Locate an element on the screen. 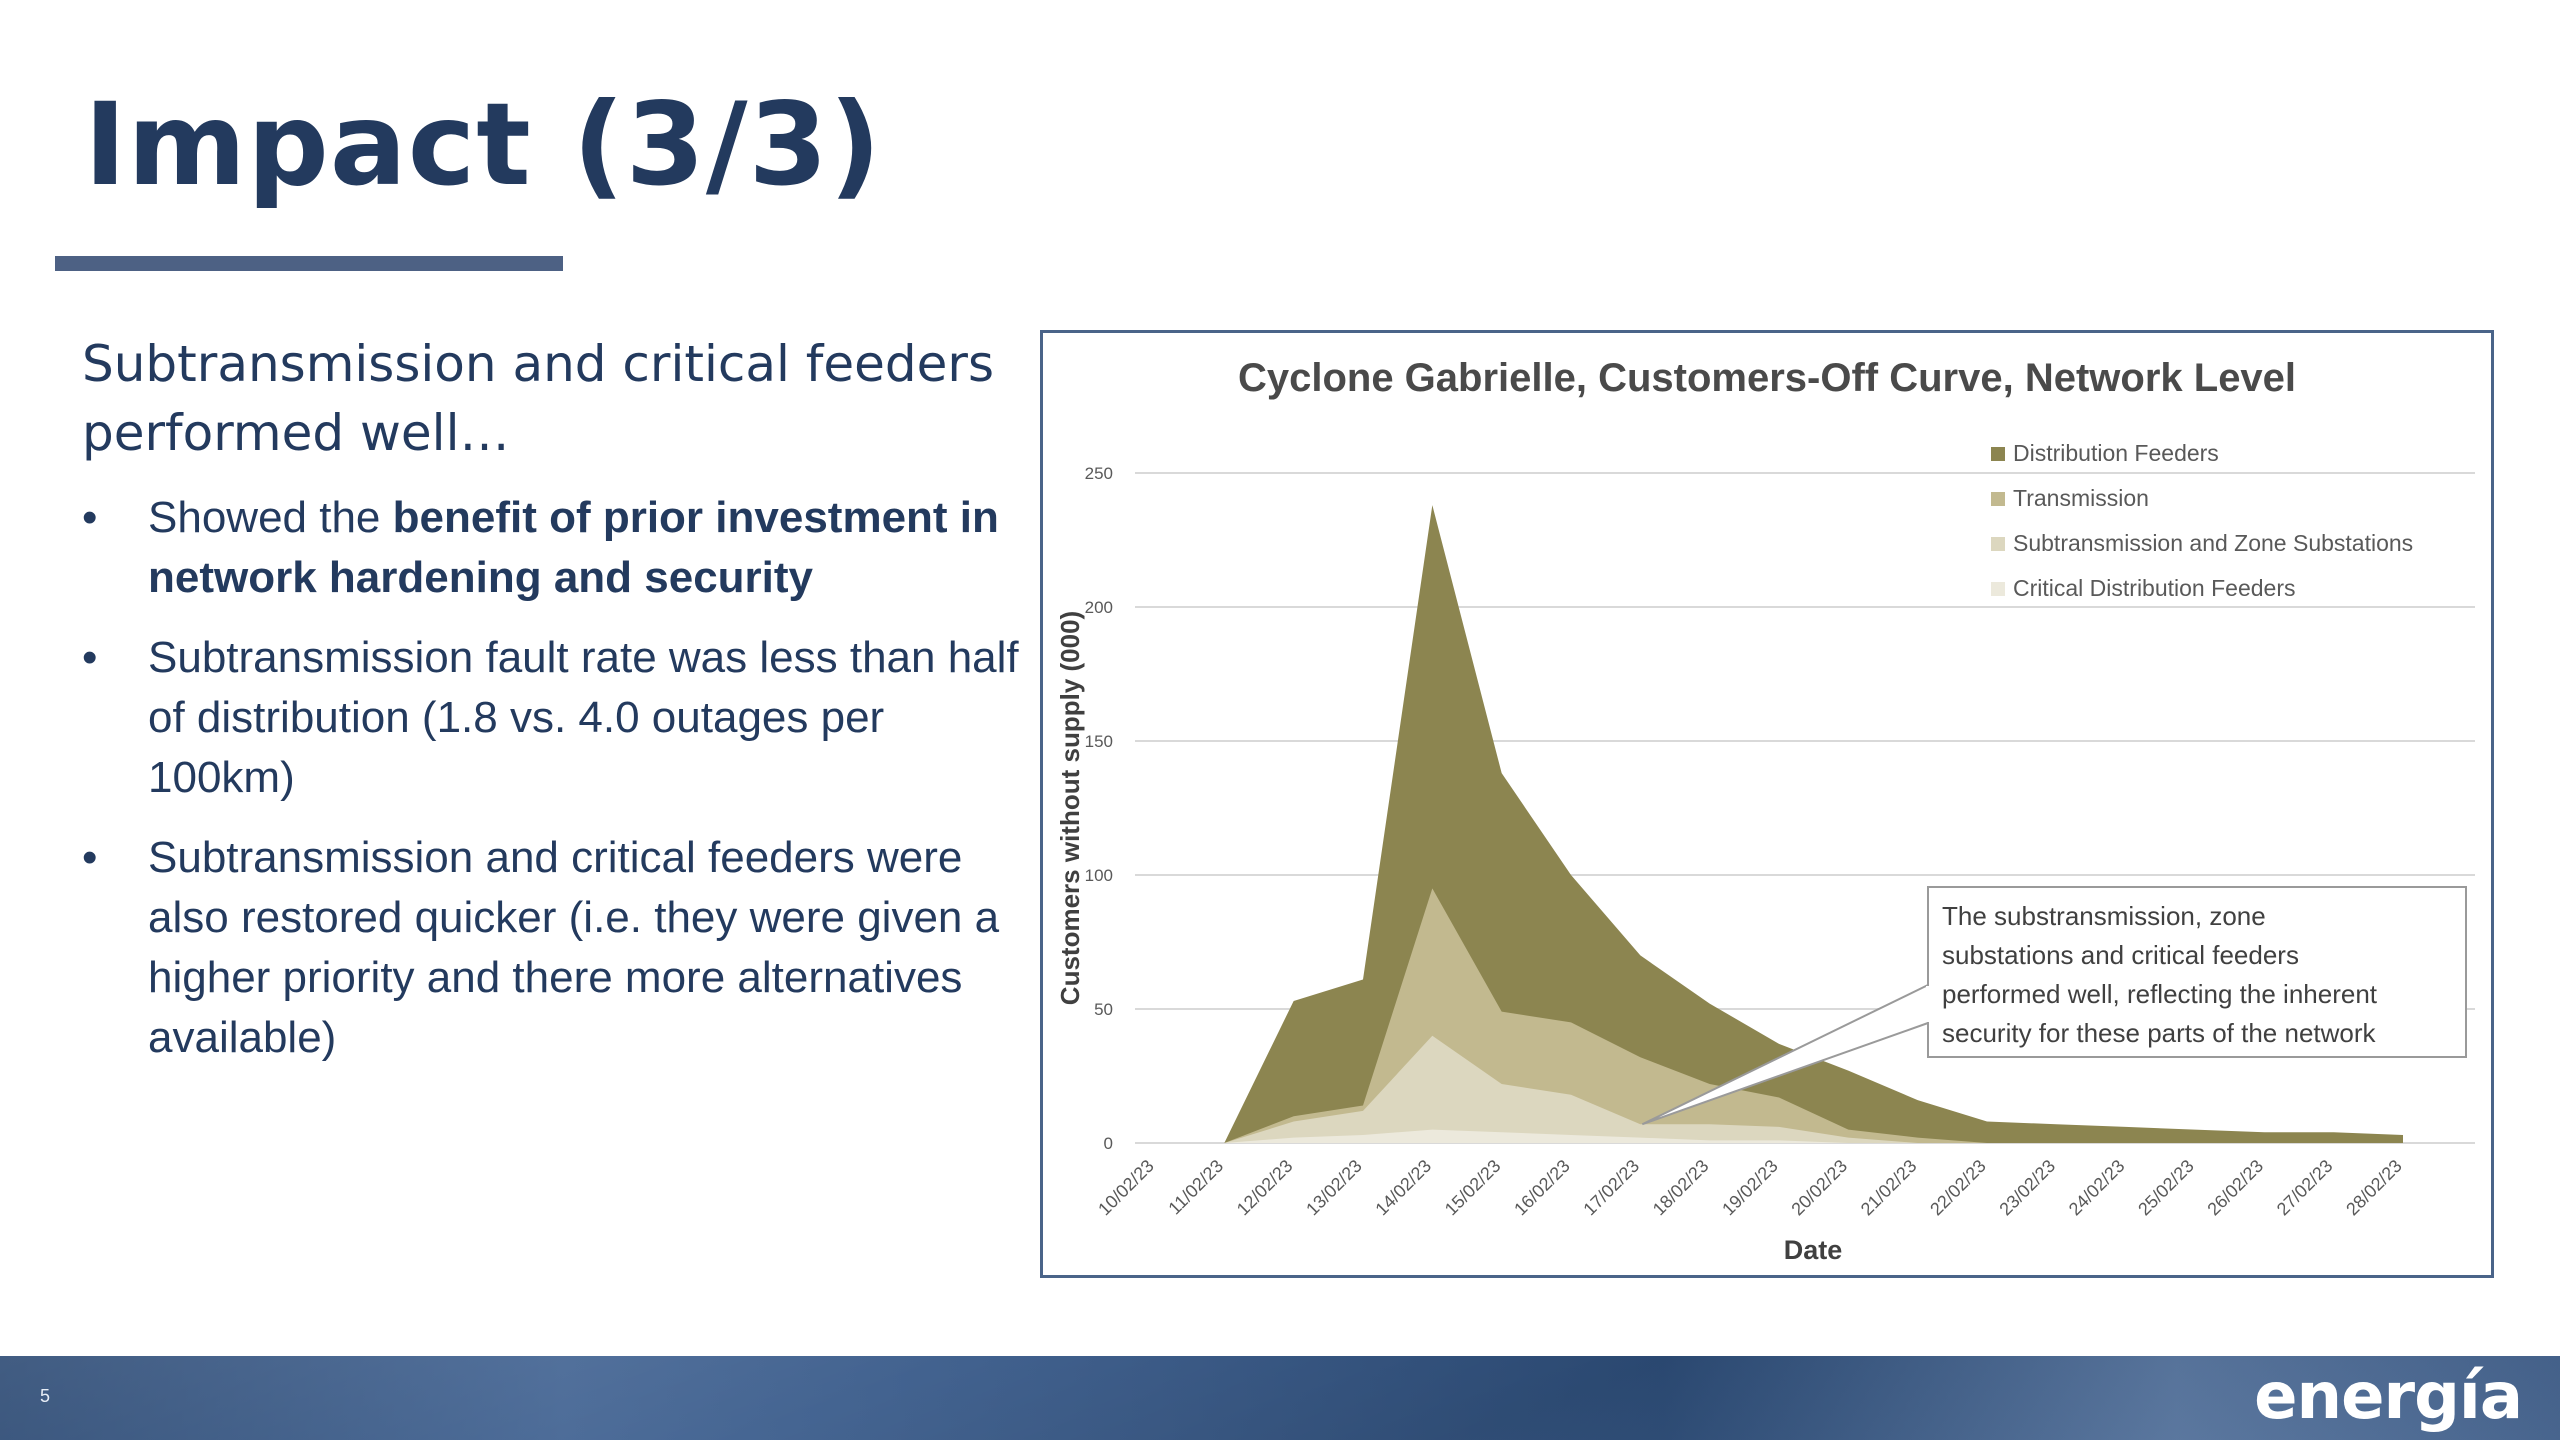 The image size is (2560, 1440). x-tick-label: 16/02/23 is located at coordinates (1542, 1188).